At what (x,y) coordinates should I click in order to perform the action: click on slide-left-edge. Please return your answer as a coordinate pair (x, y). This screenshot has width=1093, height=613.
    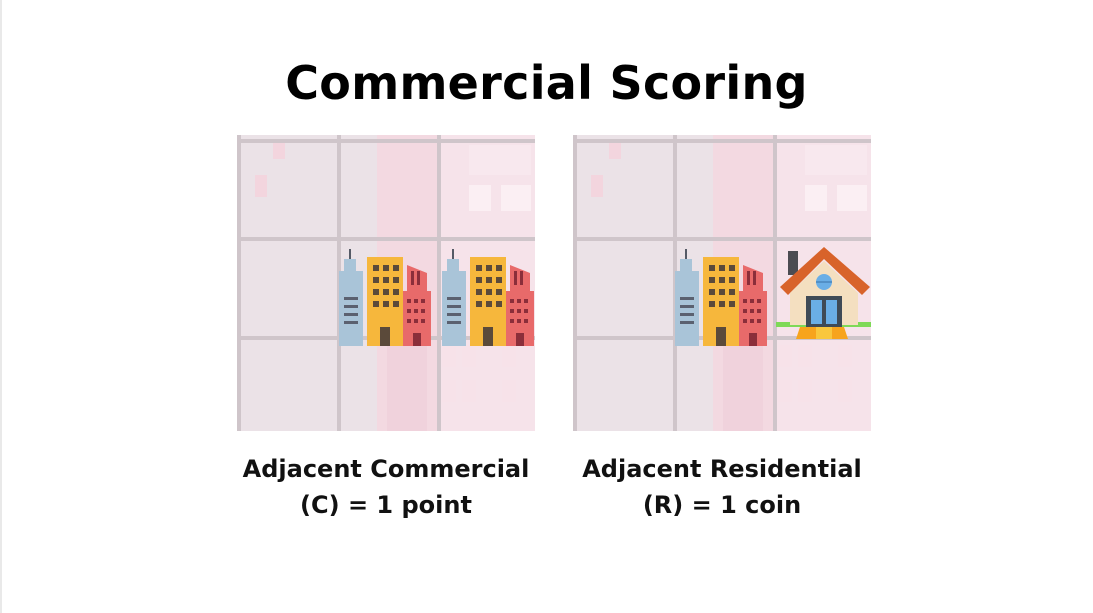
    Looking at the image, I should click on (1, 306).